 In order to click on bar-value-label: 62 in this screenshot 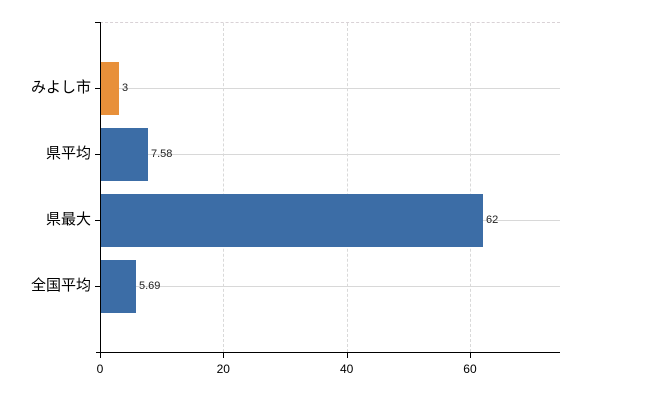, I will do `click(492, 220)`.